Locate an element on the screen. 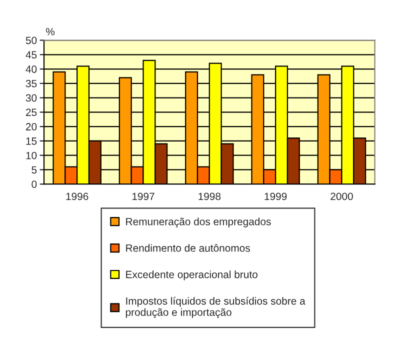 This screenshot has width=400, height=350. y-tick-label: 30 is located at coordinates (31, 98).